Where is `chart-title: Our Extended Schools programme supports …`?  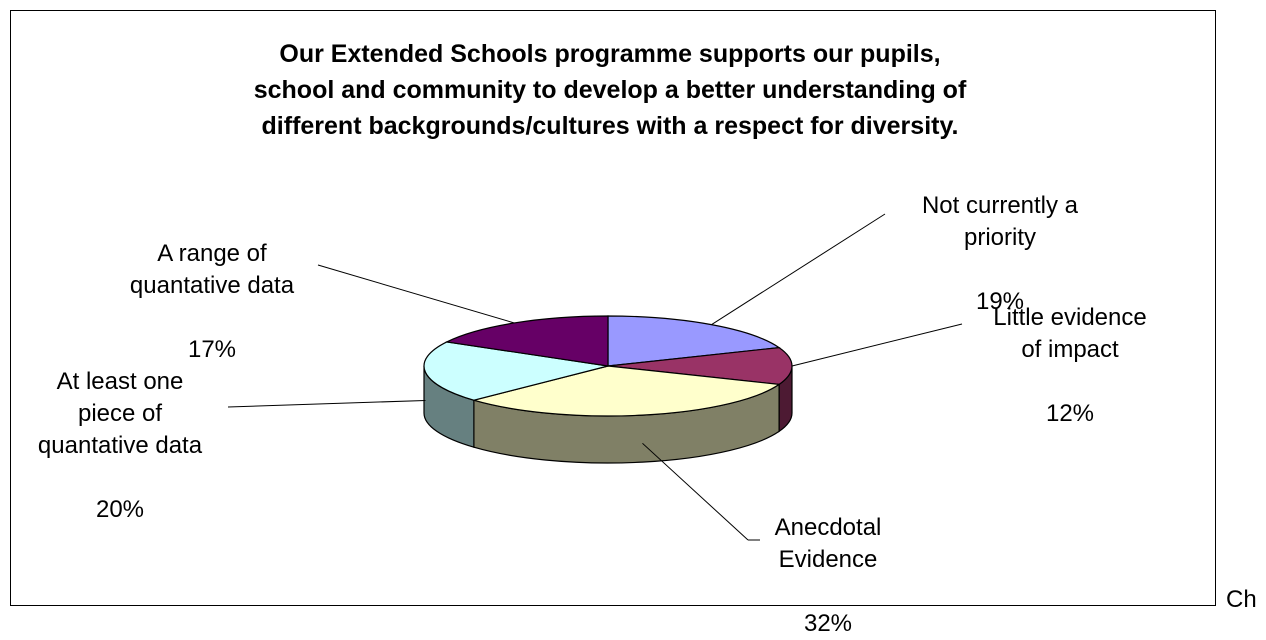 chart-title: Our Extended Schools programme supports … is located at coordinates (610, 90).